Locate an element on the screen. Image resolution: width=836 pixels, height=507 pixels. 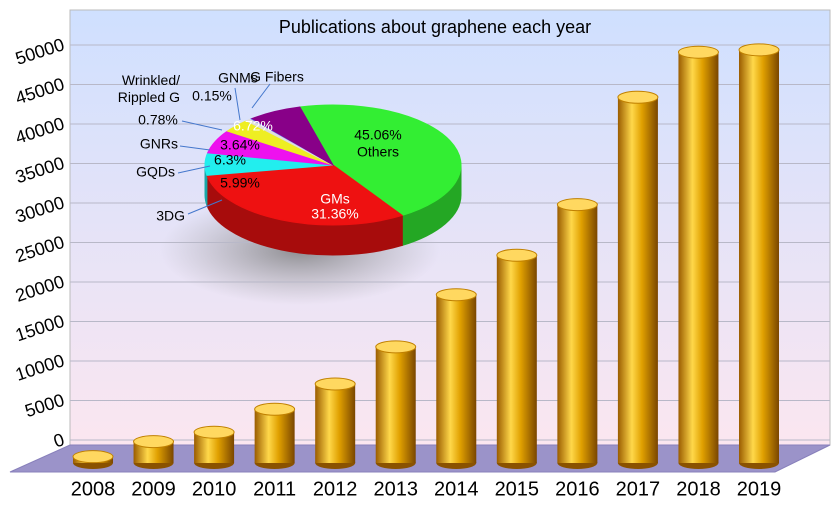
pie-label: GNMs is located at coordinates (238, 78).